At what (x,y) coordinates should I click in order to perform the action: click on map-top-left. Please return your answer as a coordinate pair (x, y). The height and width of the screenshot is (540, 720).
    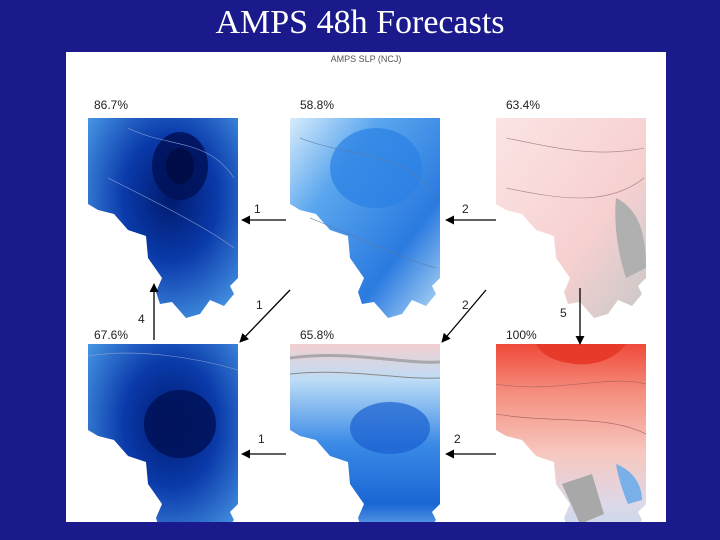
    Looking at the image, I should click on (163, 218).